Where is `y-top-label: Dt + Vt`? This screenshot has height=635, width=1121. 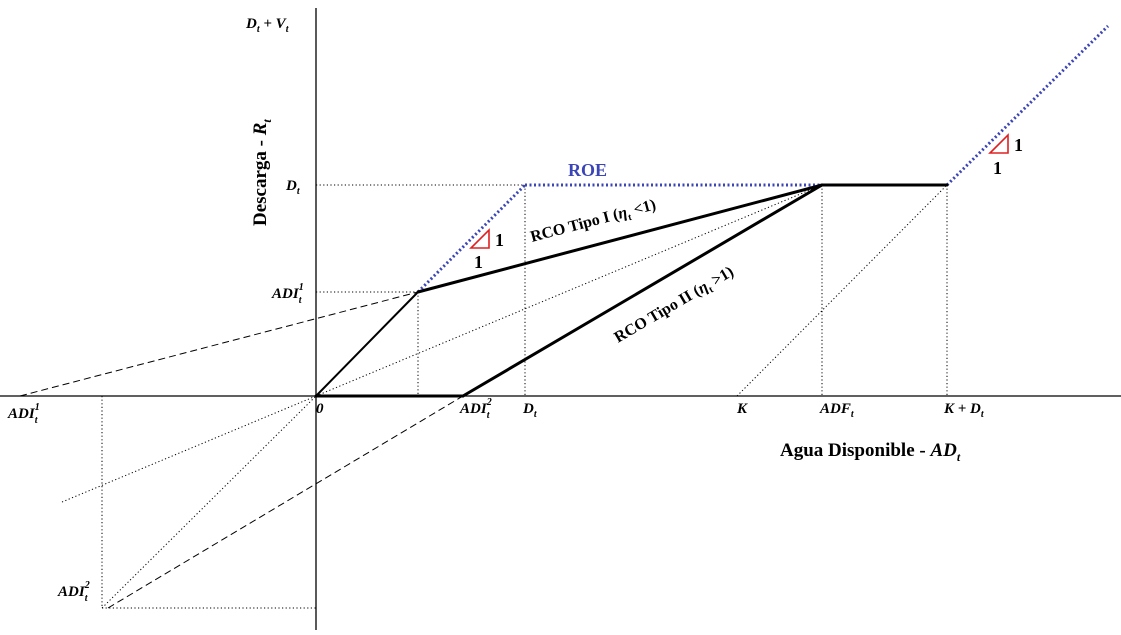 y-top-label: Dt + Vt is located at coordinates (267, 25).